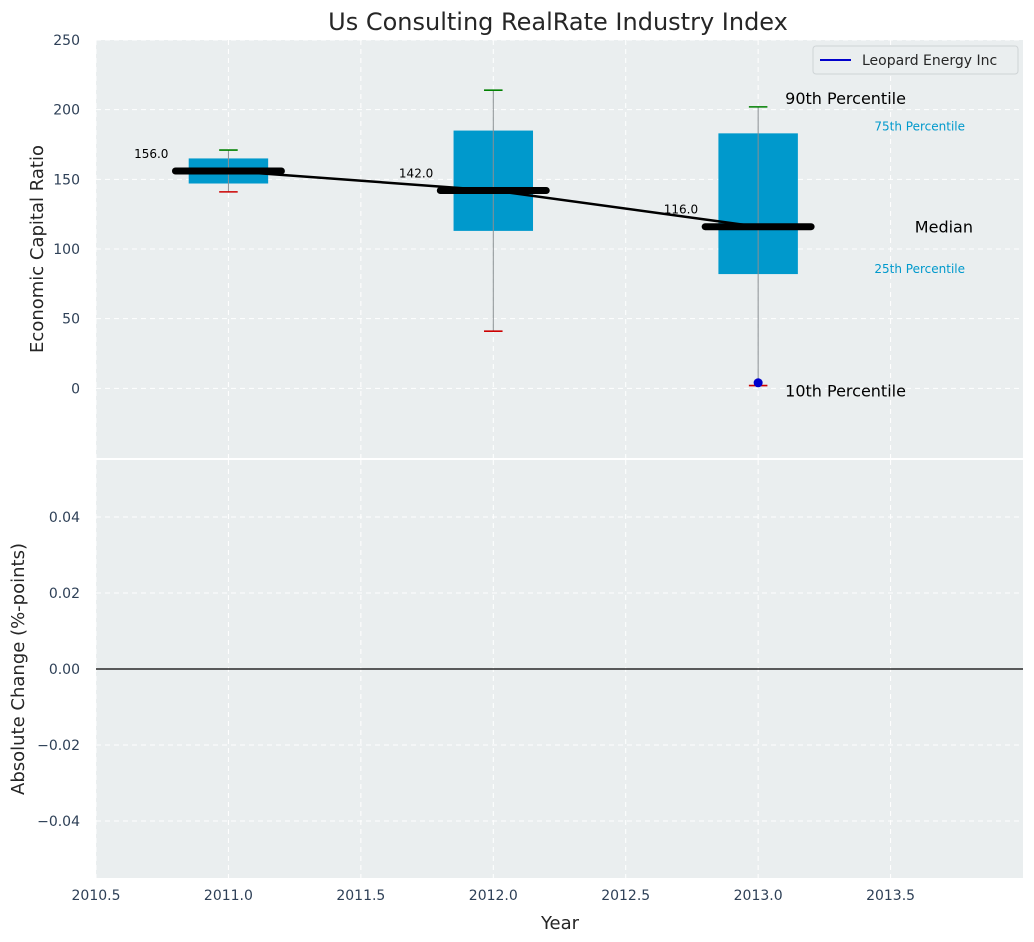 The width and height of the screenshot is (1034, 942). Describe the element at coordinates (228, 896) in the screenshot. I see `x-tick-label: 2011.0` at that location.